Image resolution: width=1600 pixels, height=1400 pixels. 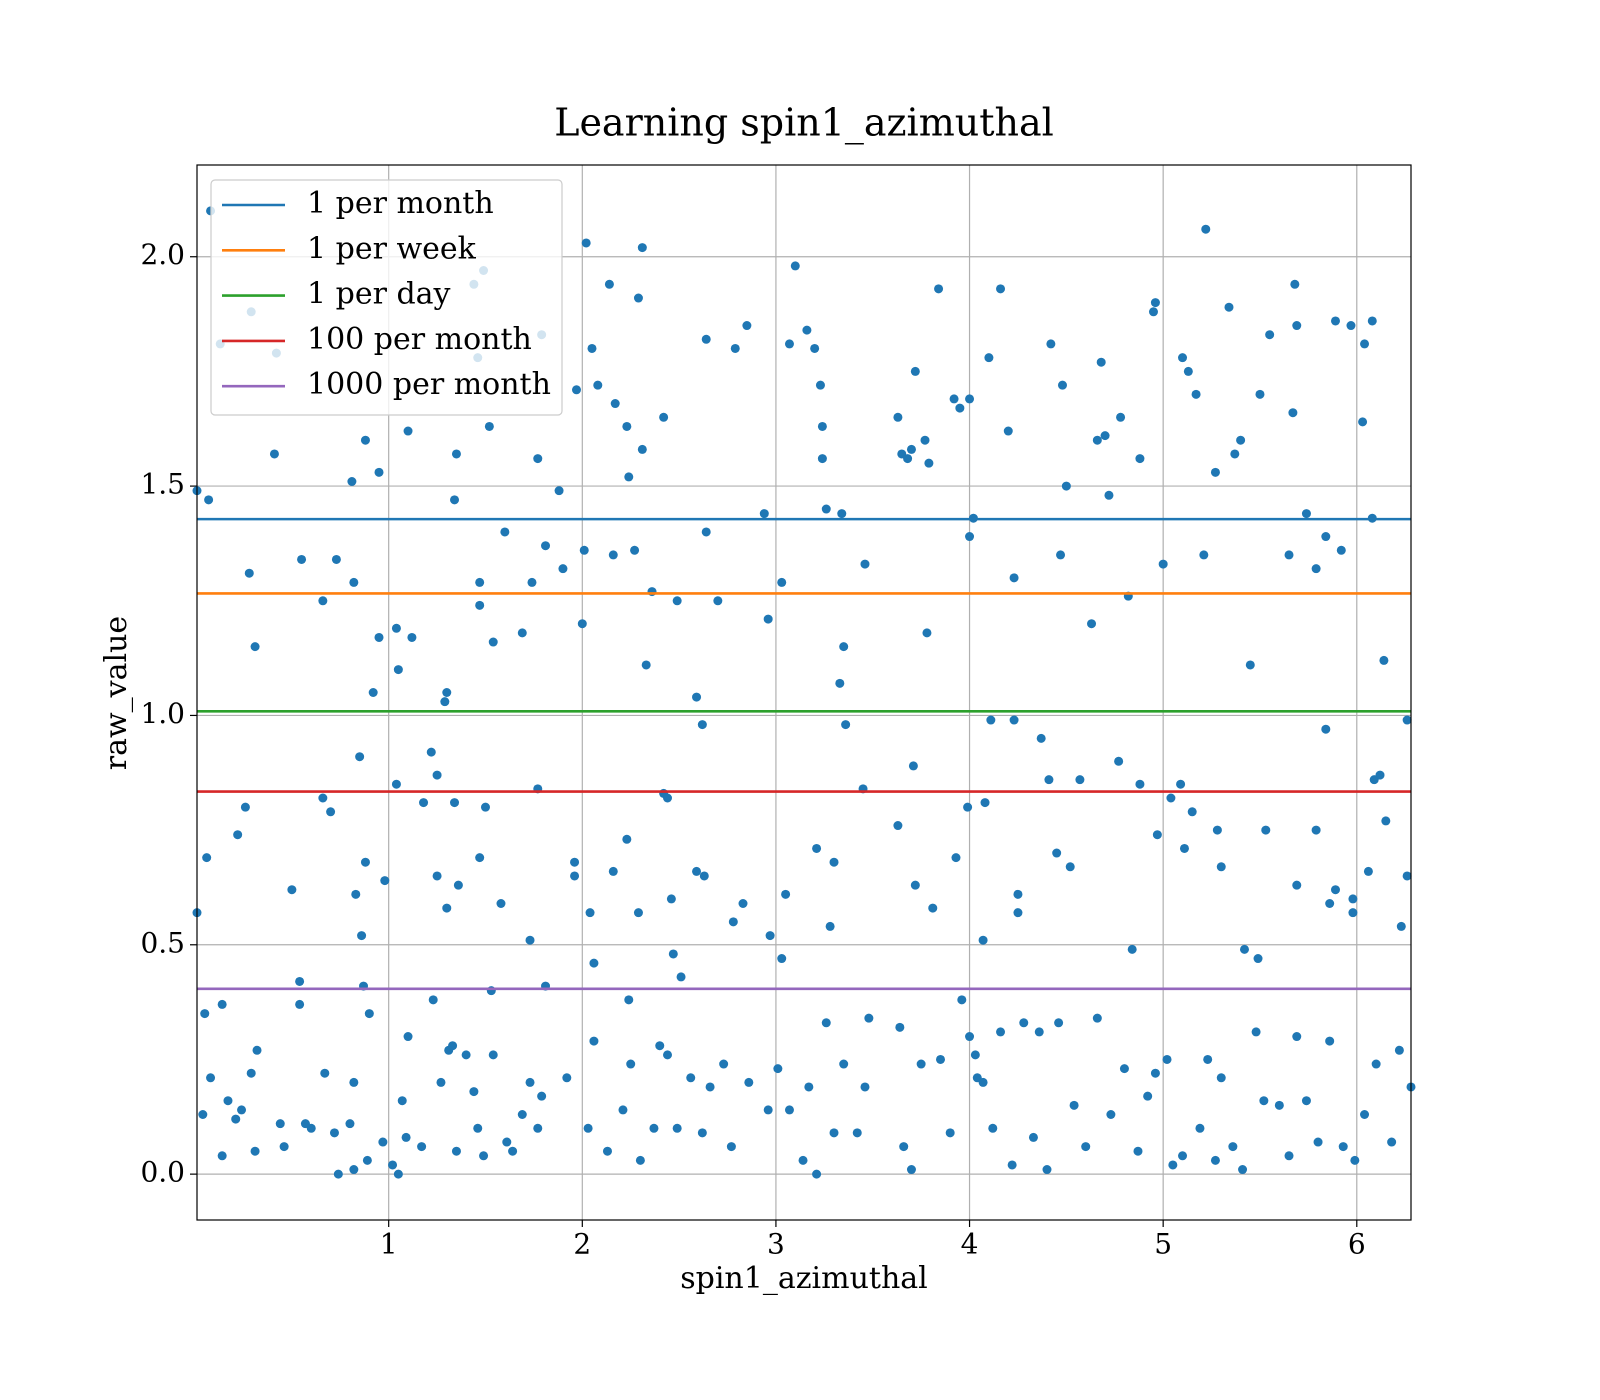 What do you see at coordinates (429, 384) in the screenshot?
I see `legend-label: 1000 per month` at bounding box center [429, 384].